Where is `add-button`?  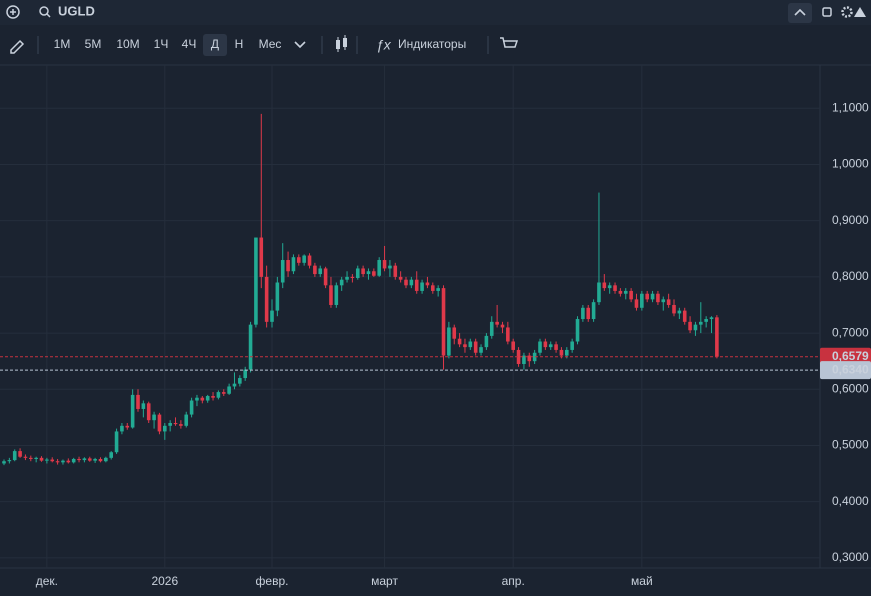
add-button is located at coordinates (13, 12).